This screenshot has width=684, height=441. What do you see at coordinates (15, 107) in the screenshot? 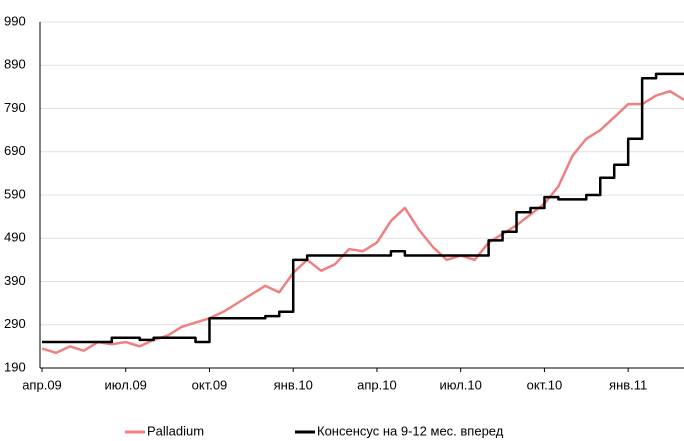
I see `y-tick-label: 790` at bounding box center [15, 107].